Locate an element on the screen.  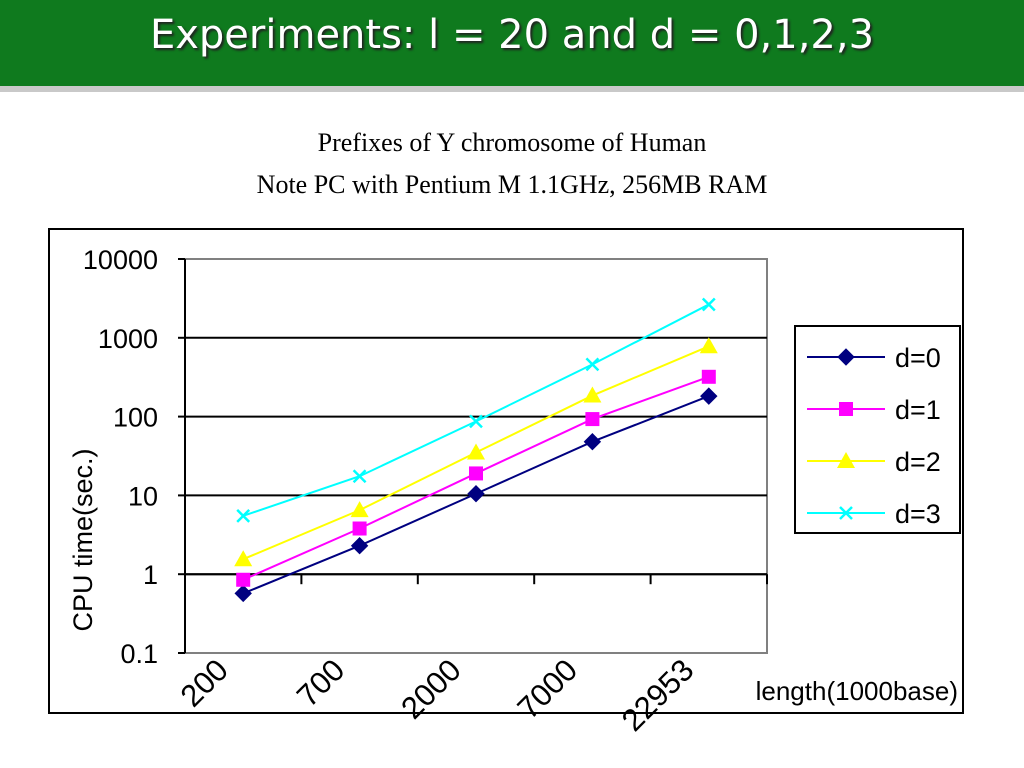
y-axis-title: CPU time(sec.) is located at coordinates (83, 539).